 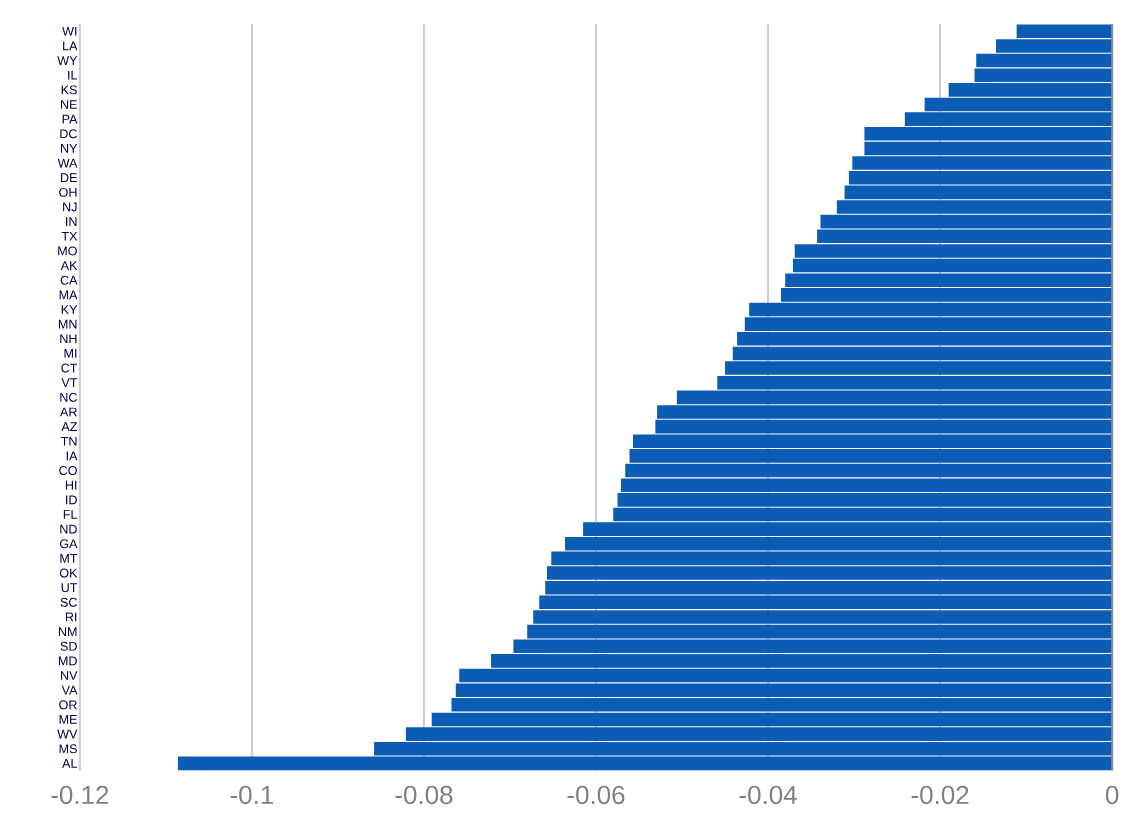 I want to click on x-tick-label: -0.06, so click(x=596, y=794).